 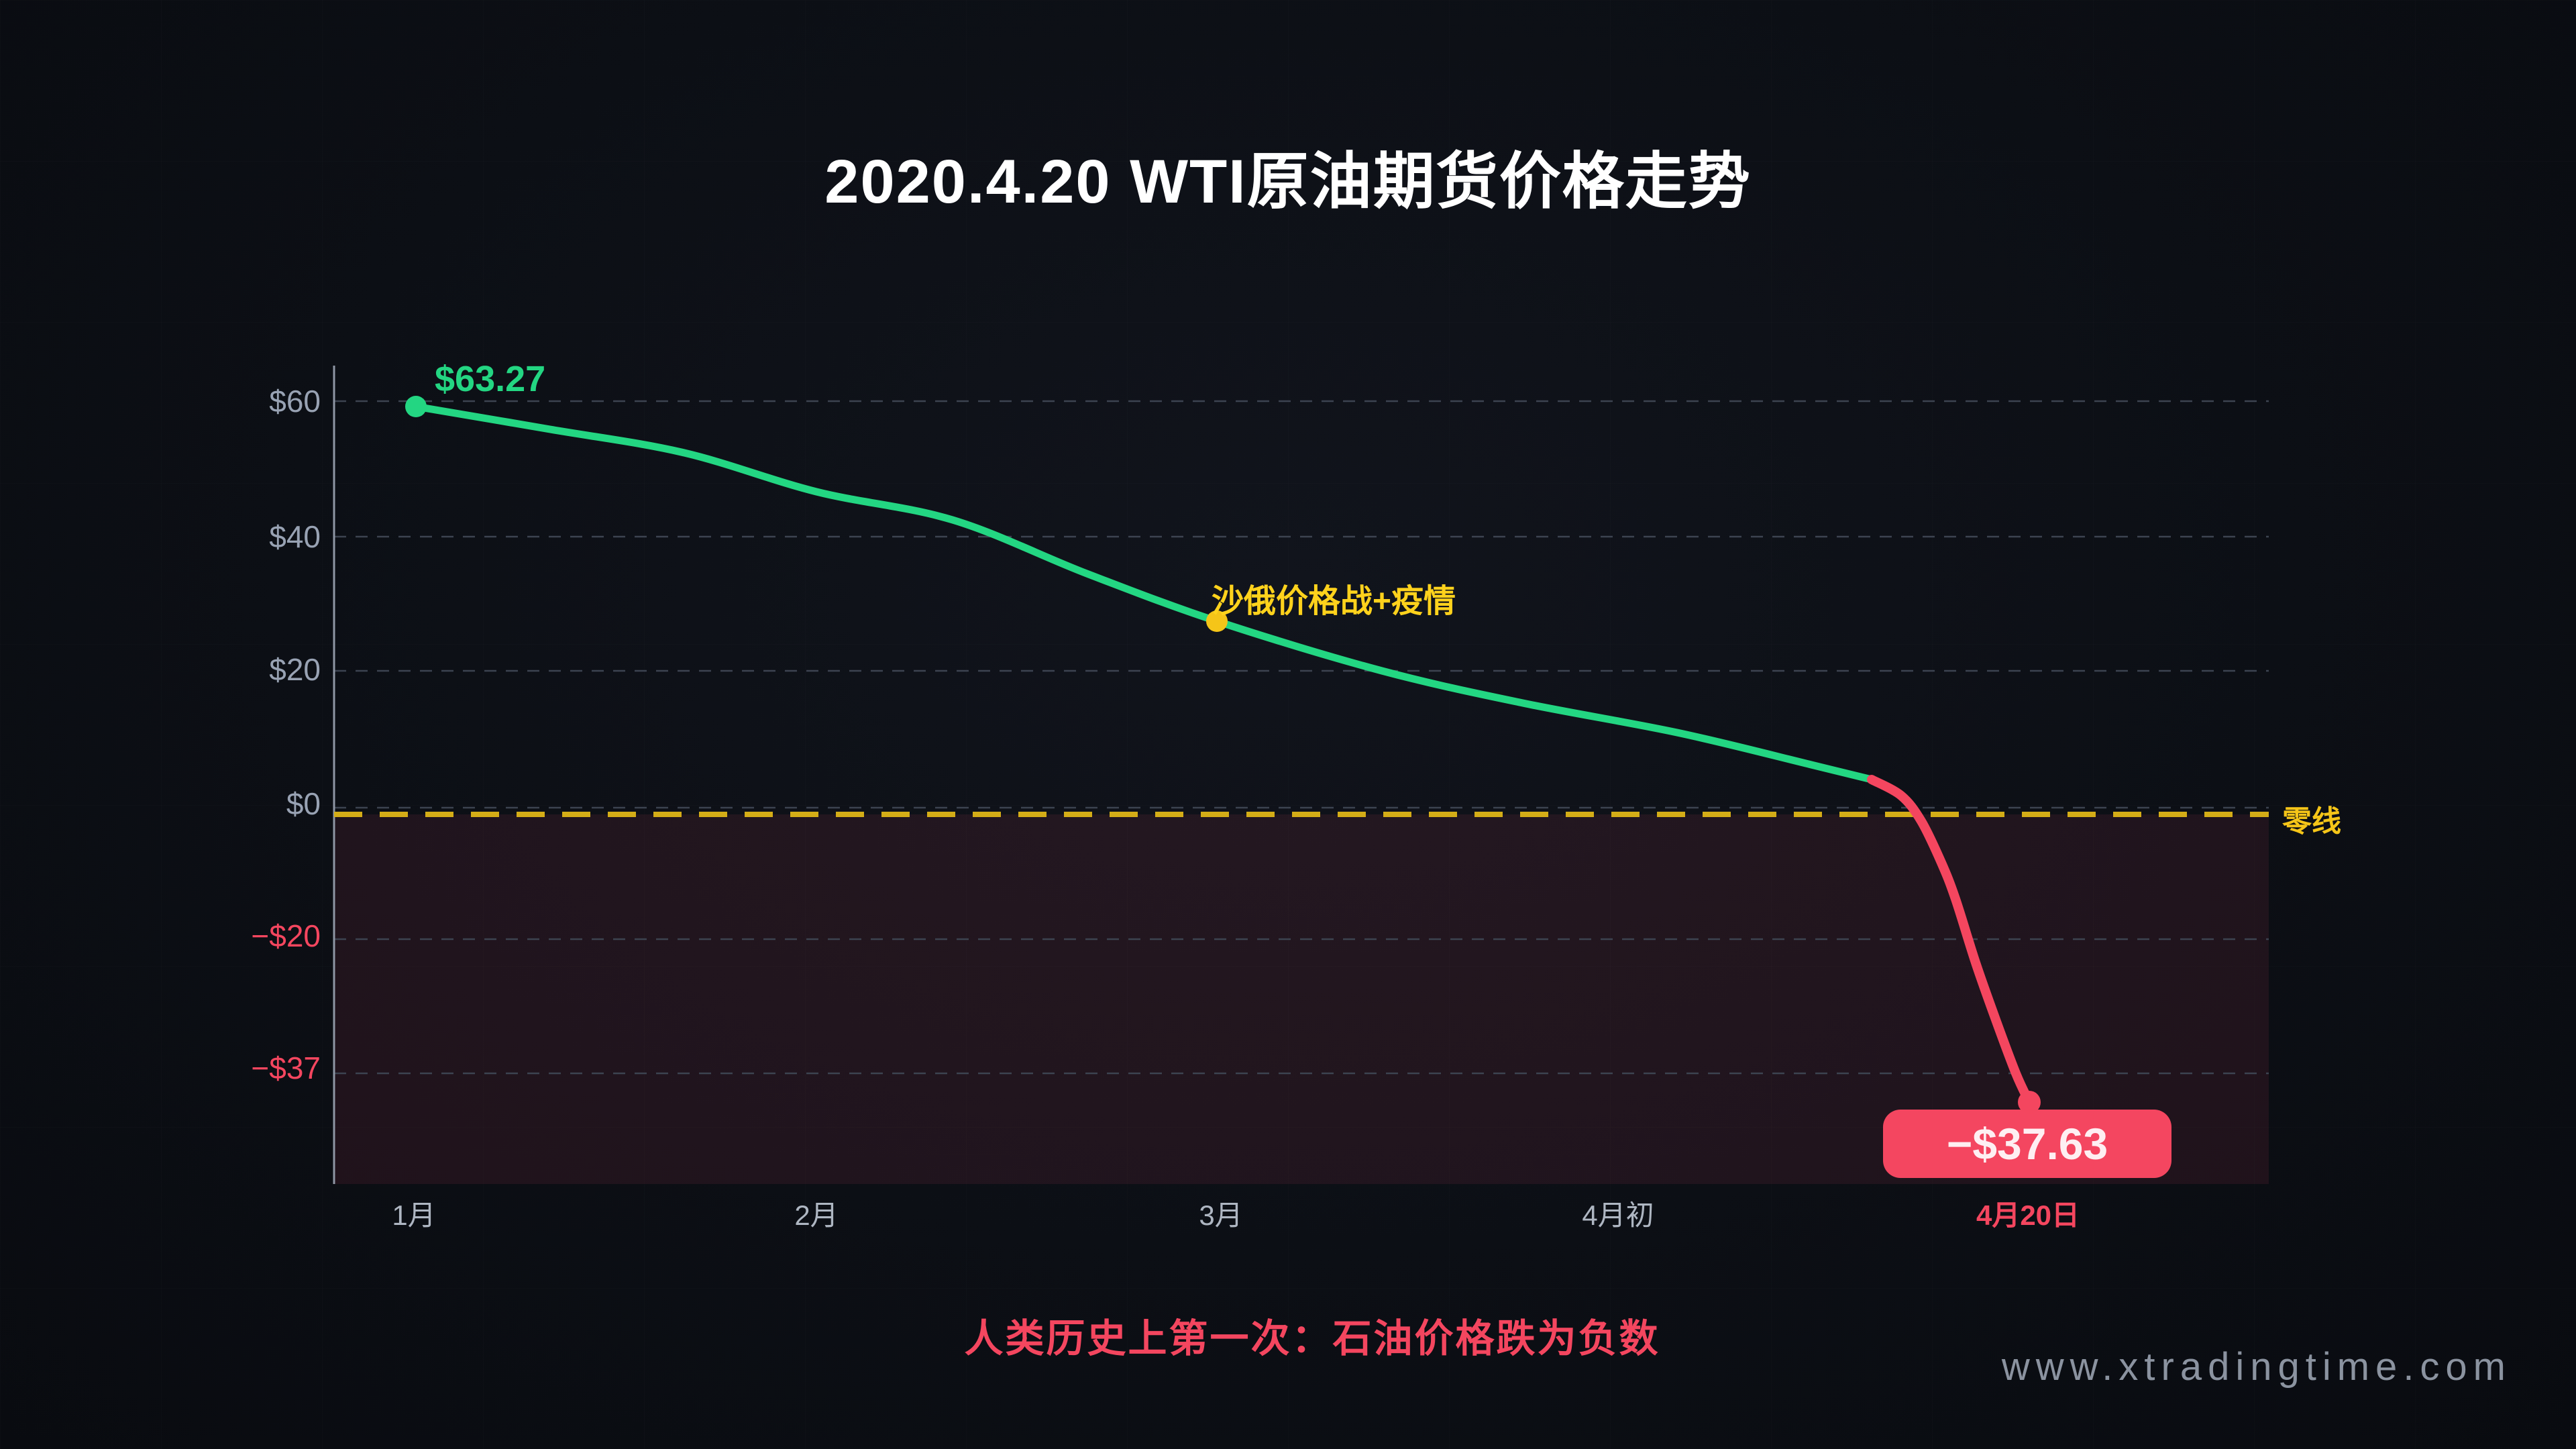 What do you see at coordinates (414, 1215) in the screenshot?
I see `x-tick-label-jan: 1月` at bounding box center [414, 1215].